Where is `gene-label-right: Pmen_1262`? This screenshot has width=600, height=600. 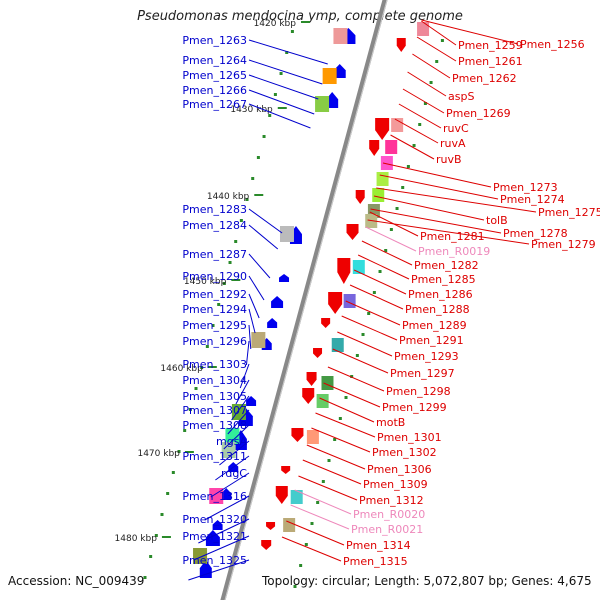
gene-label-right: Pmen_1262 is located at coordinates (484, 78).